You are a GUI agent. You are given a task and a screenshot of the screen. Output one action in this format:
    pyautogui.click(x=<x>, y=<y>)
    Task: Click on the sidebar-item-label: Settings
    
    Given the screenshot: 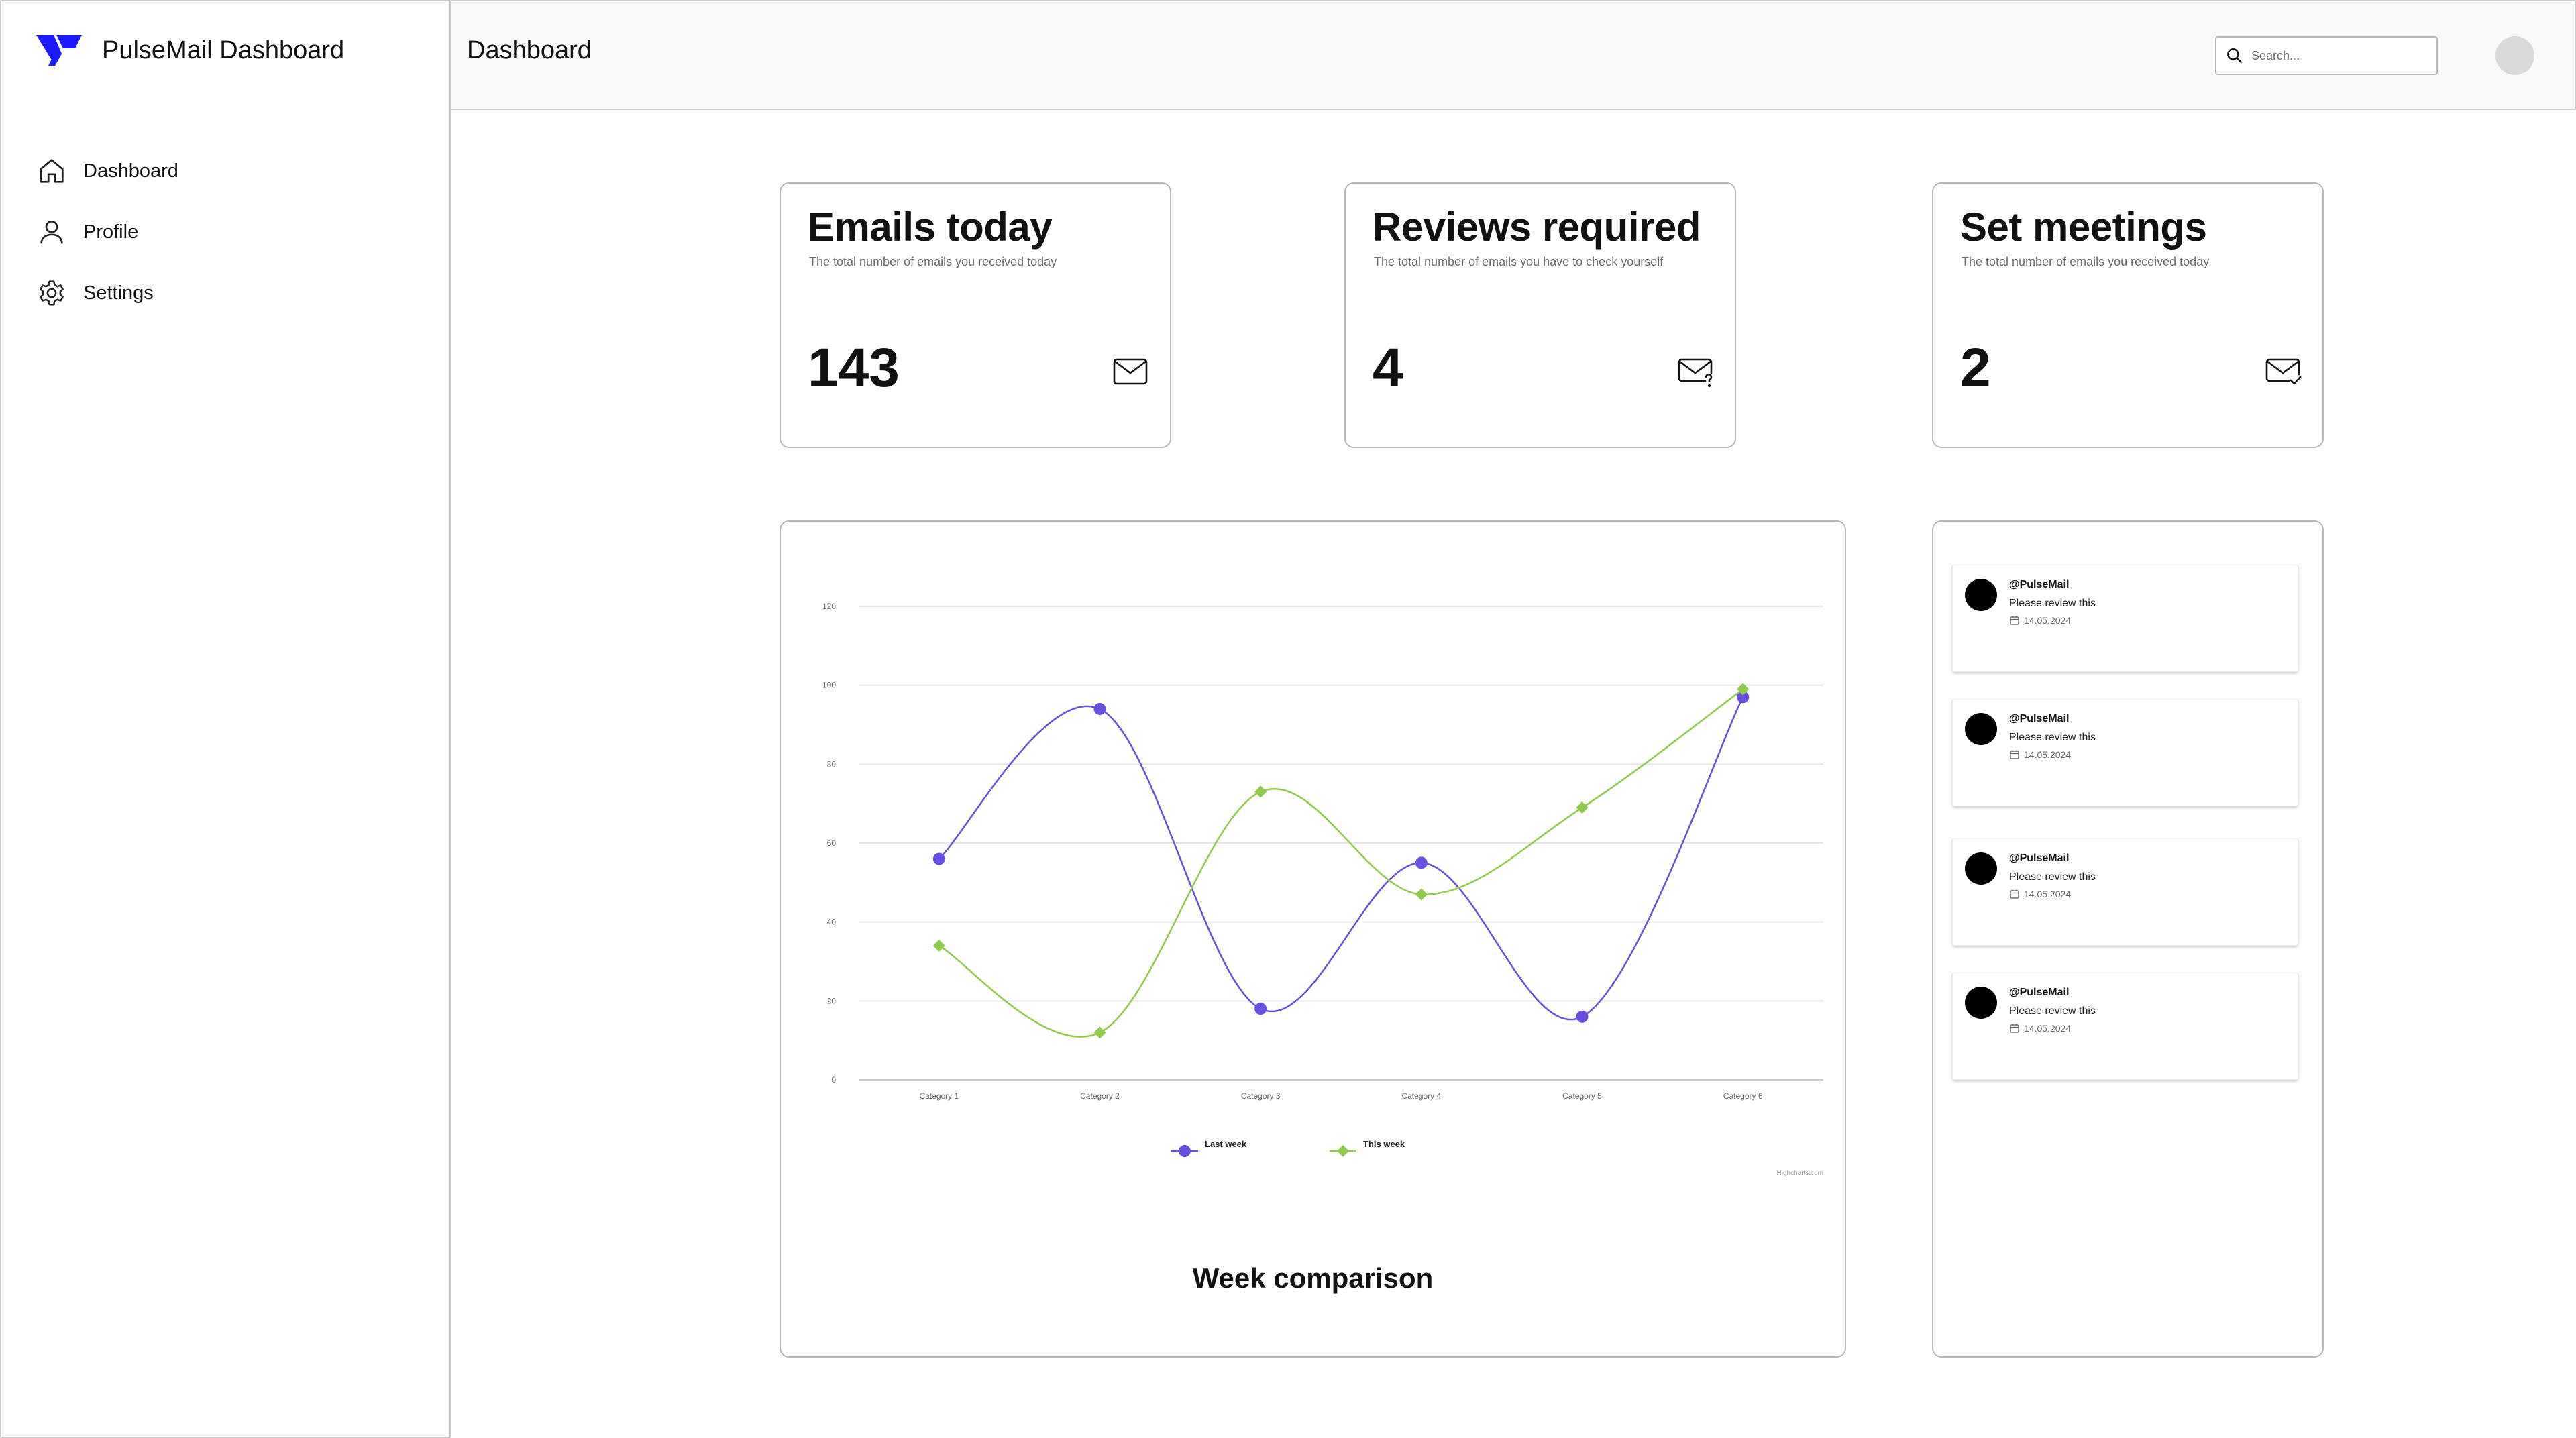 What is the action you would take?
    pyautogui.click(x=118, y=293)
    